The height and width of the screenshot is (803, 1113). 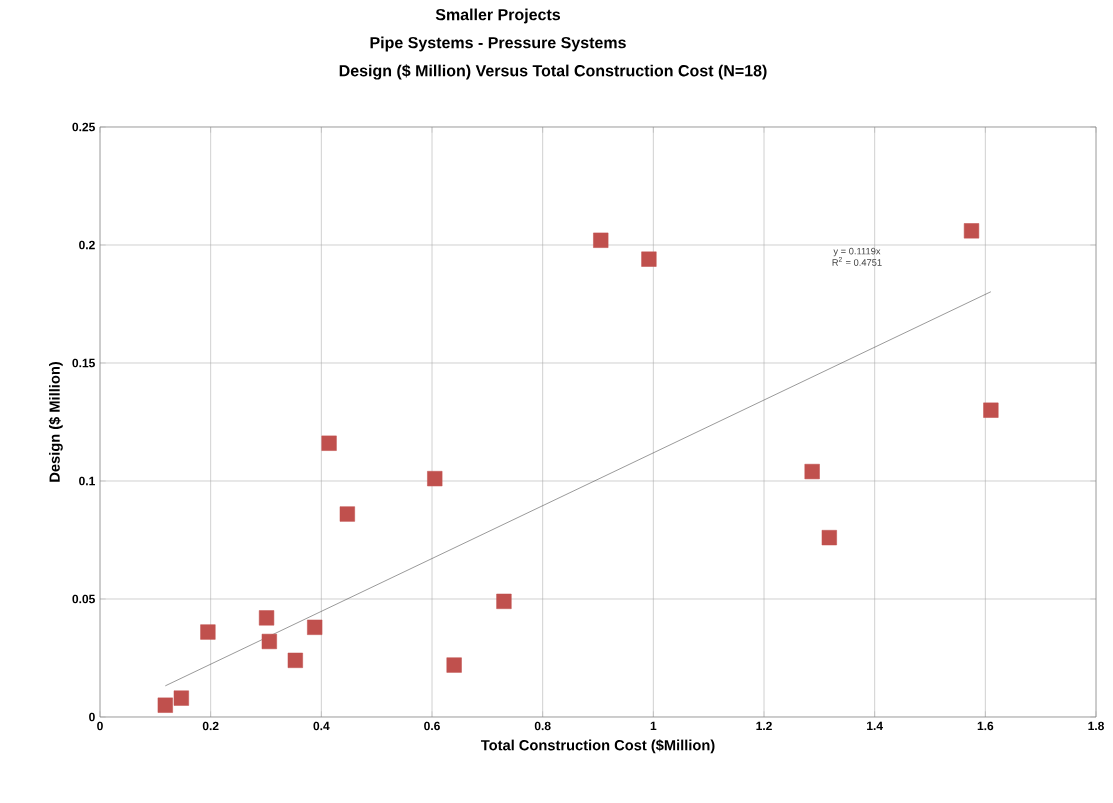 What do you see at coordinates (1096, 726) in the screenshot?
I see `x-tick-label: 1.8` at bounding box center [1096, 726].